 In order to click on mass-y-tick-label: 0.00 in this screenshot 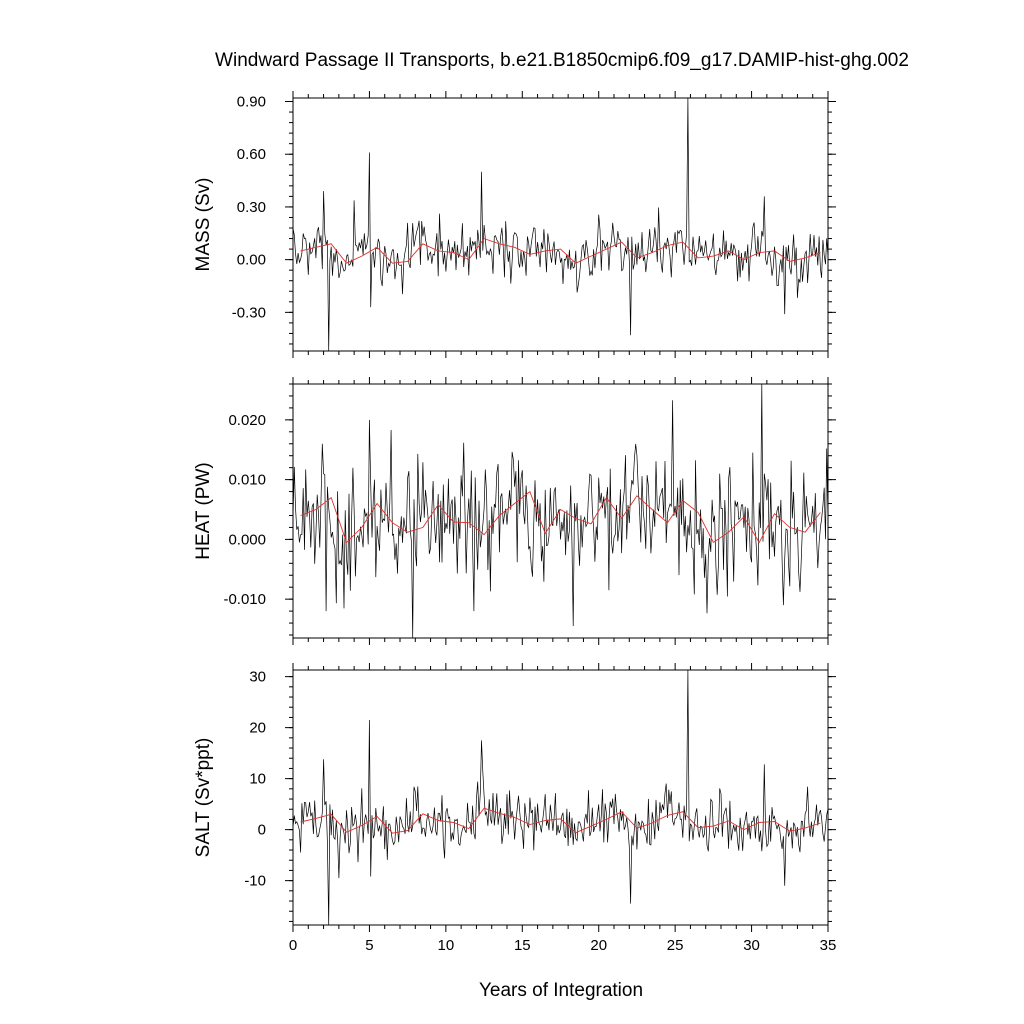, I will do `click(251, 260)`.